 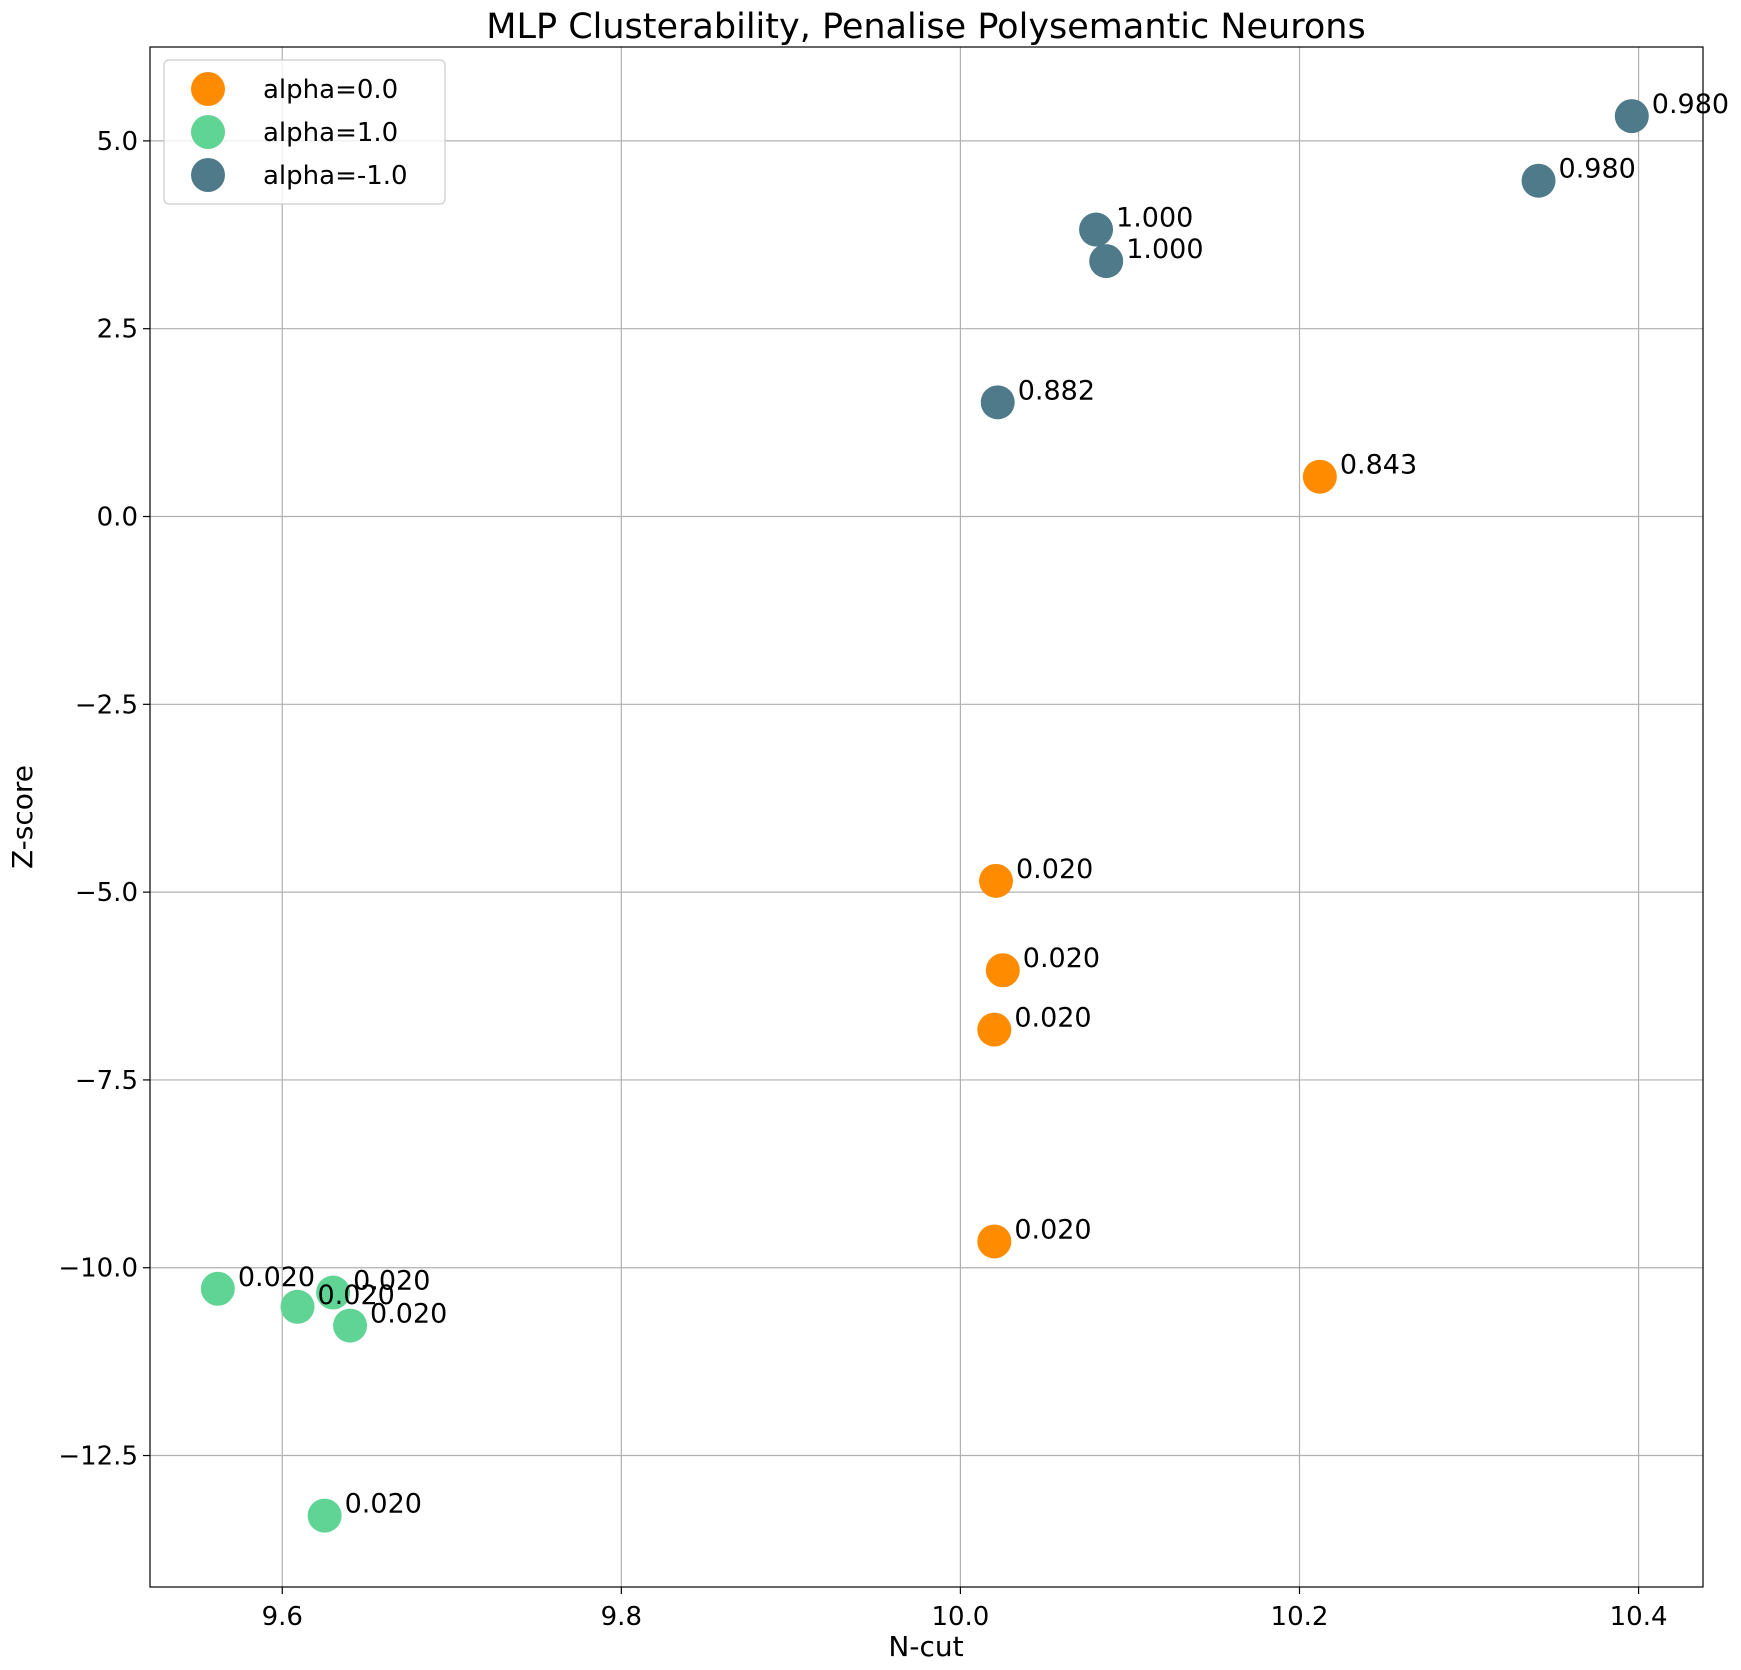 What do you see at coordinates (925, 1646) in the screenshot?
I see `x-axis-title: N-cut` at bounding box center [925, 1646].